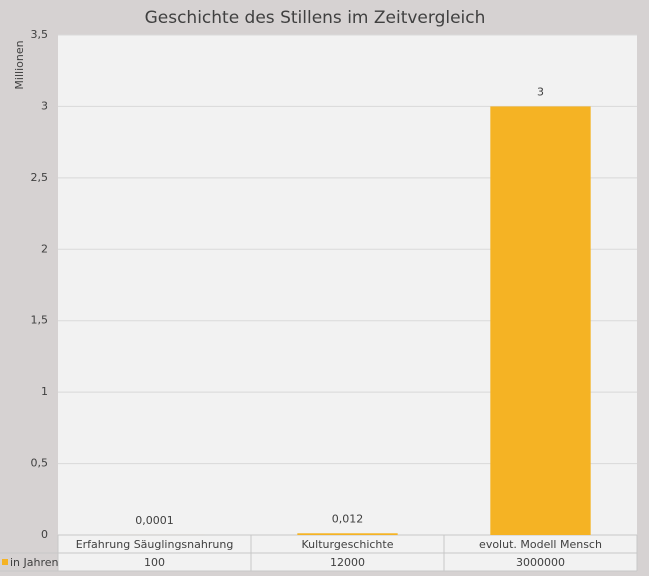  What do you see at coordinates (40, 320) in the screenshot?
I see `y-tick-label: 1,5` at bounding box center [40, 320].